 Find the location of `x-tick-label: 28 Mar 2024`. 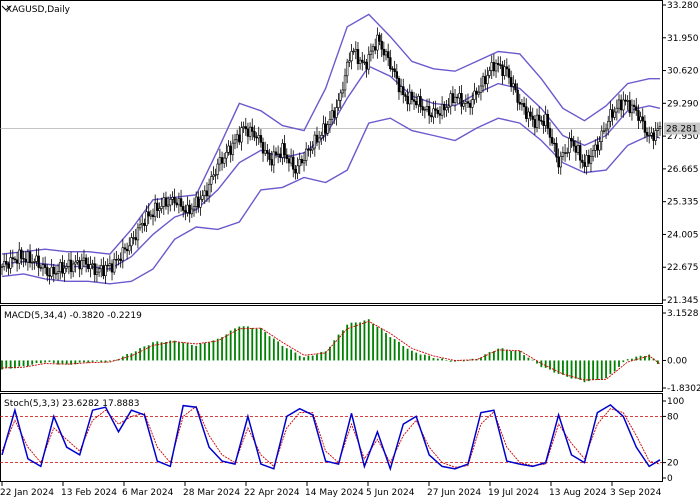

x-tick-label: 28 Mar 2024 is located at coordinates (211, 493).